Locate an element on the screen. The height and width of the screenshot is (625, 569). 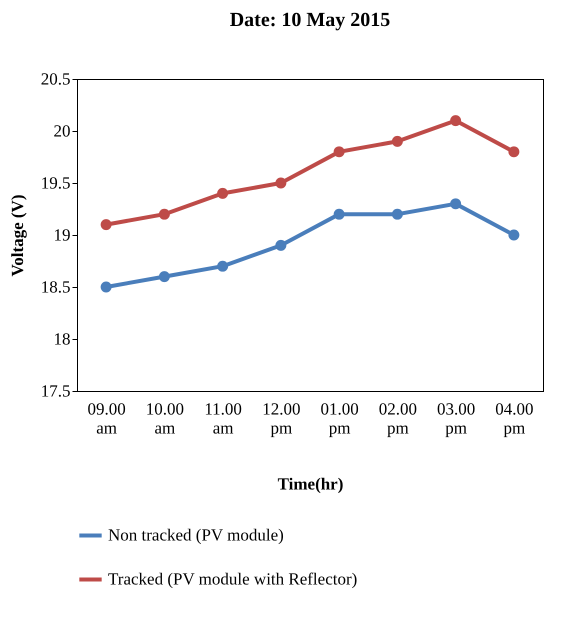
x-tick-label: 11.00 am is located at coordinates (223, 419).